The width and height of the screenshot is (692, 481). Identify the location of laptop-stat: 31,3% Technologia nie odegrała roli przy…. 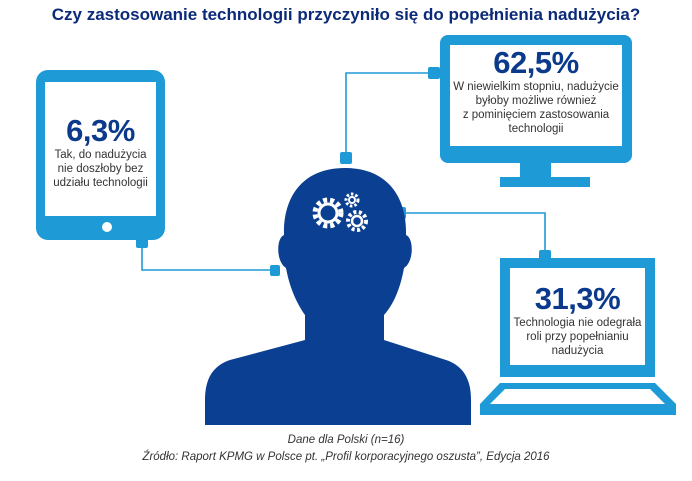
(577, 320).